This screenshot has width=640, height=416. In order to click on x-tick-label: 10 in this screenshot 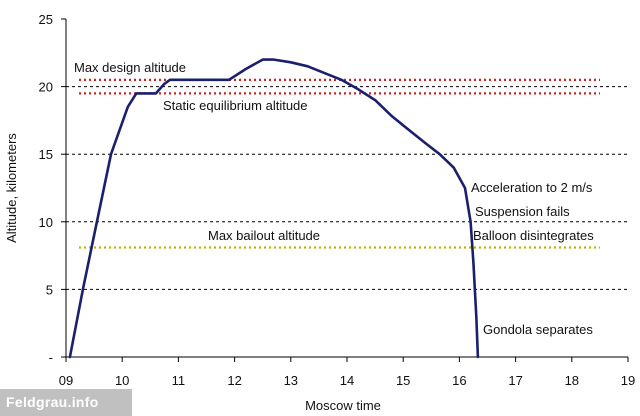, I will do `click(122, 380)`.